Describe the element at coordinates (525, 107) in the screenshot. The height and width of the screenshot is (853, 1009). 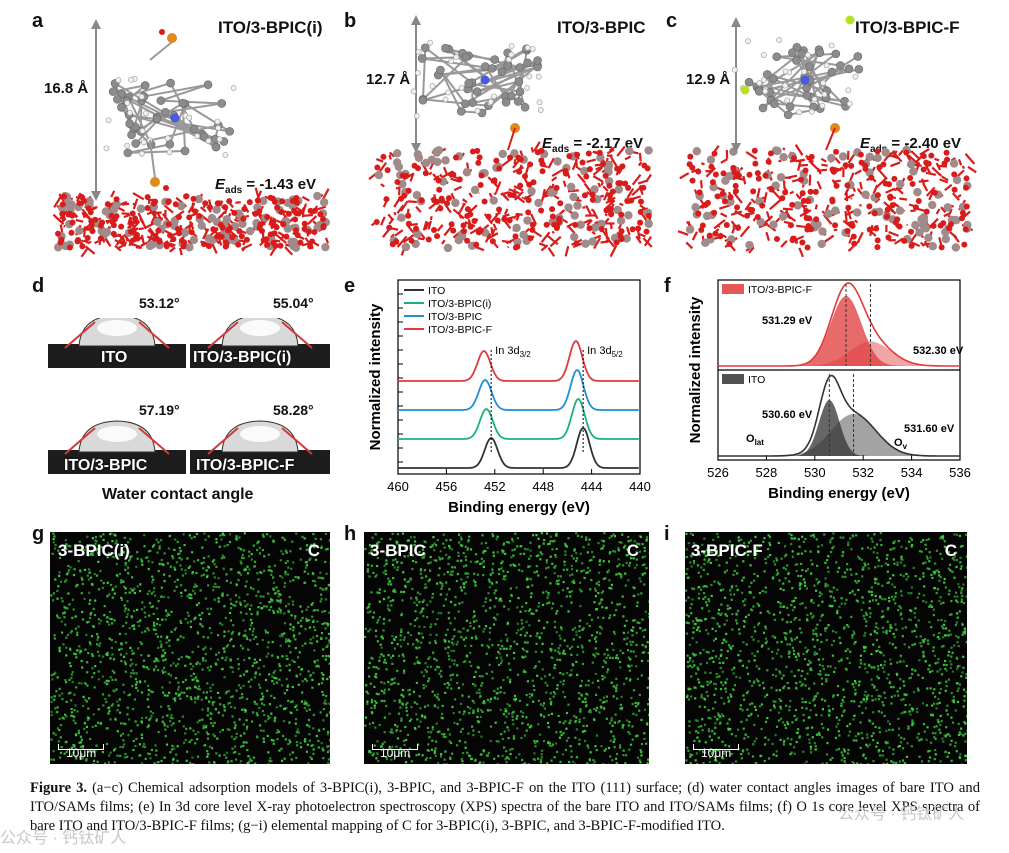
I see `carbon-atom` at that location.